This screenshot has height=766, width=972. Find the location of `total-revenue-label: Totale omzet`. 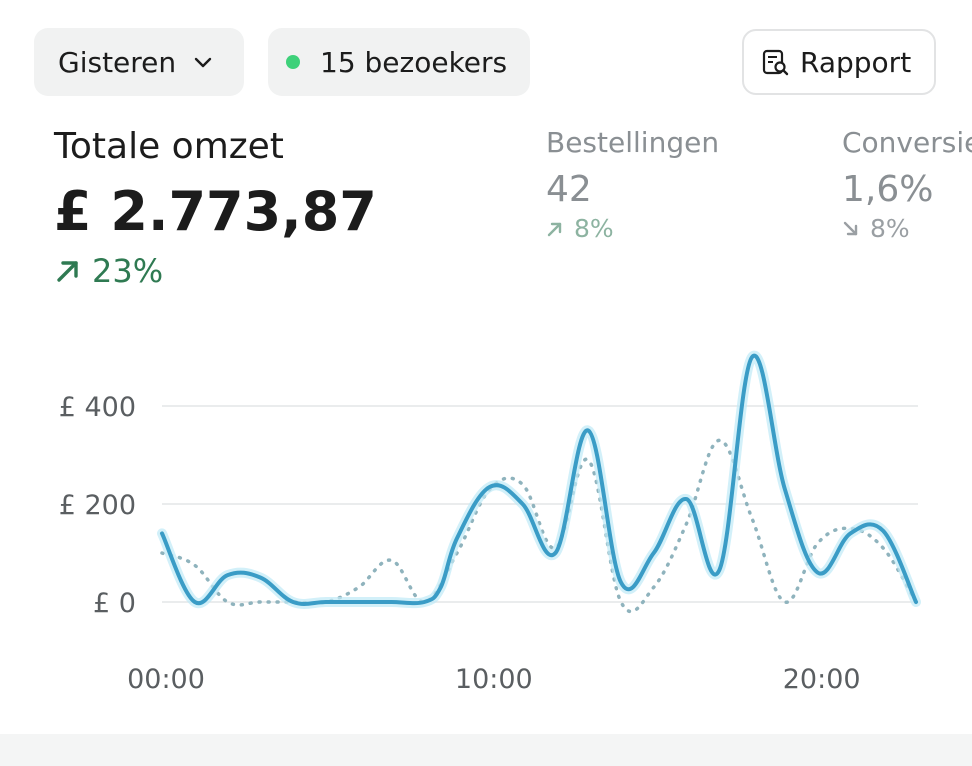

total-revenue-label: Totale omzet is located at coordinates (169, 146).